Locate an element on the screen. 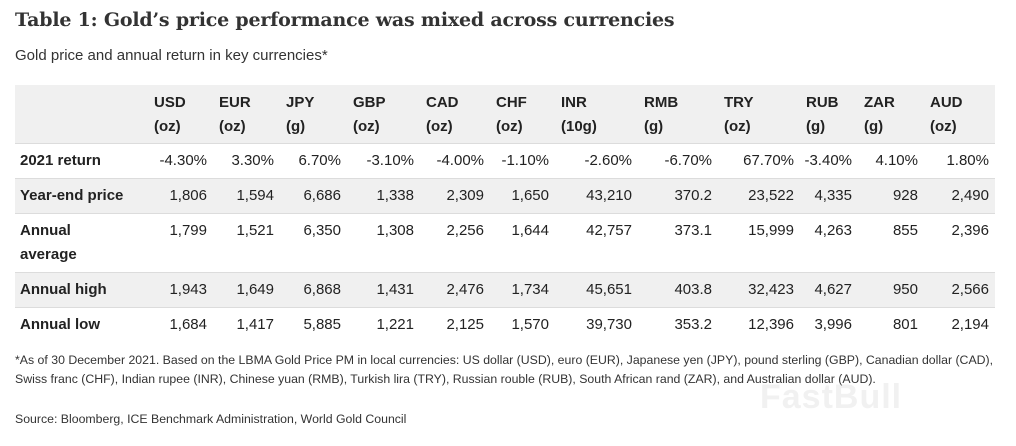  table-cell: 2,125 is located at coordinates (465, 324).